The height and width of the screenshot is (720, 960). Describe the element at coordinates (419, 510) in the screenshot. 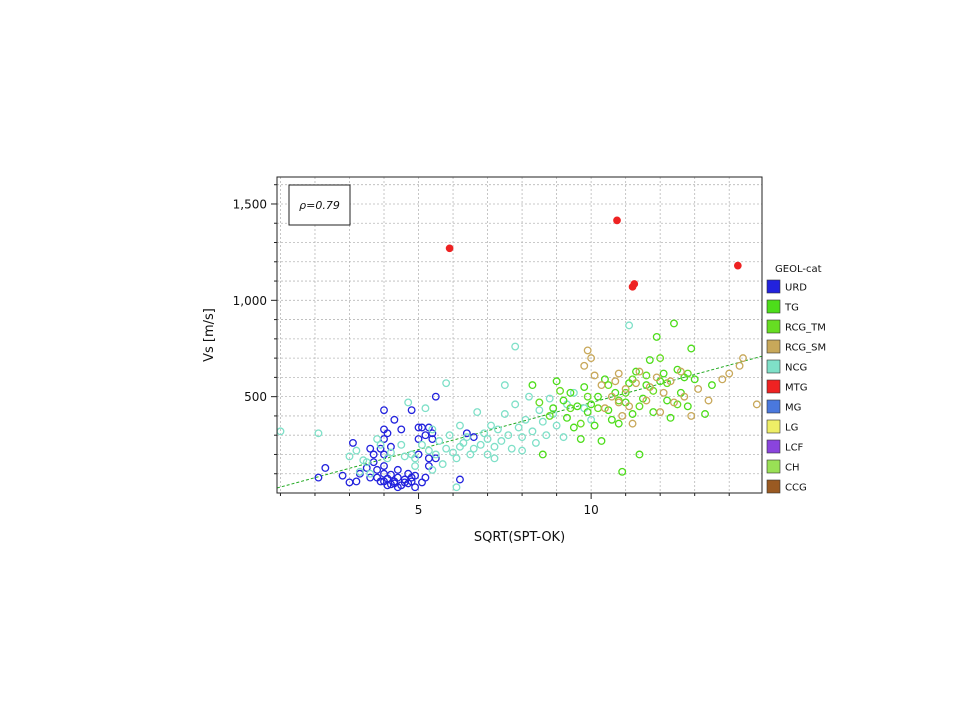

I see `x-tick-label: 5` at that location.